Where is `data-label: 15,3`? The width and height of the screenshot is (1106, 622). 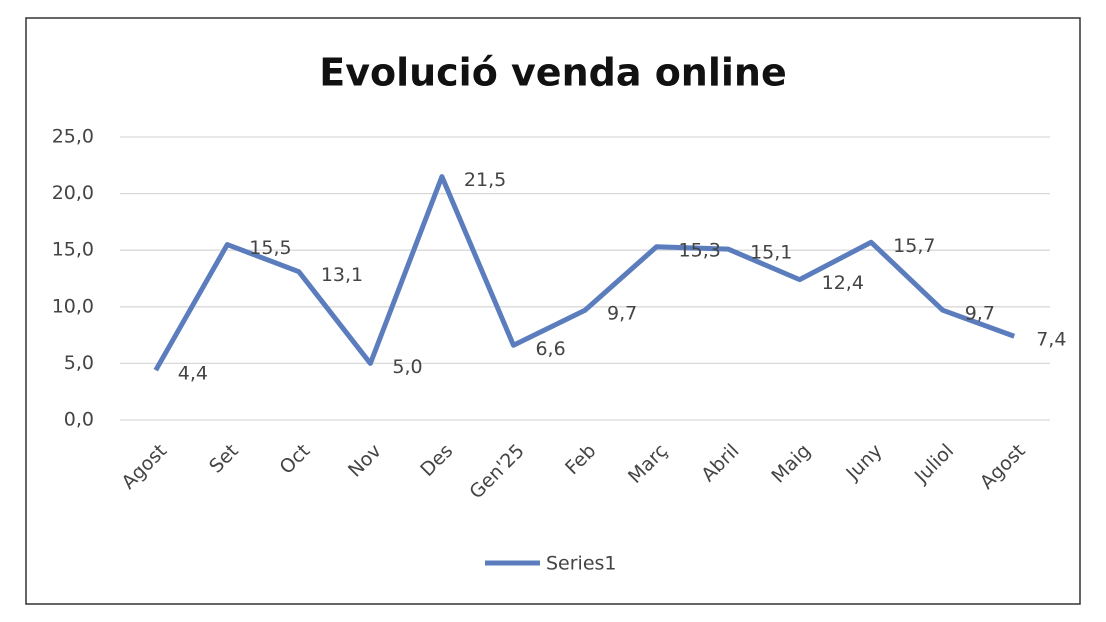
data-label: 15,3 is located at coordinates (700, 250).